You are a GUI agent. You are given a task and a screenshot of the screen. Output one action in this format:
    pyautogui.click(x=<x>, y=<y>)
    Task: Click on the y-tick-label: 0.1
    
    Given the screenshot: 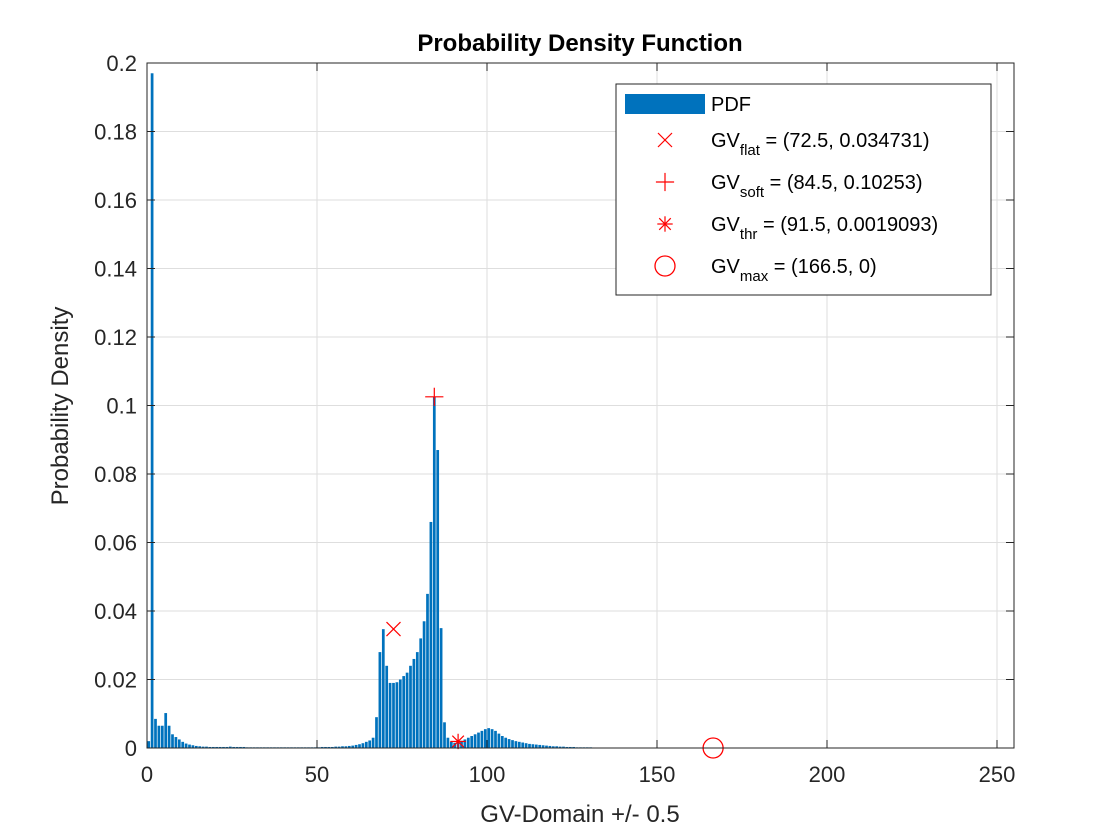 What is the action you would take?
    pyautogui.click(x=121, y=406)
    